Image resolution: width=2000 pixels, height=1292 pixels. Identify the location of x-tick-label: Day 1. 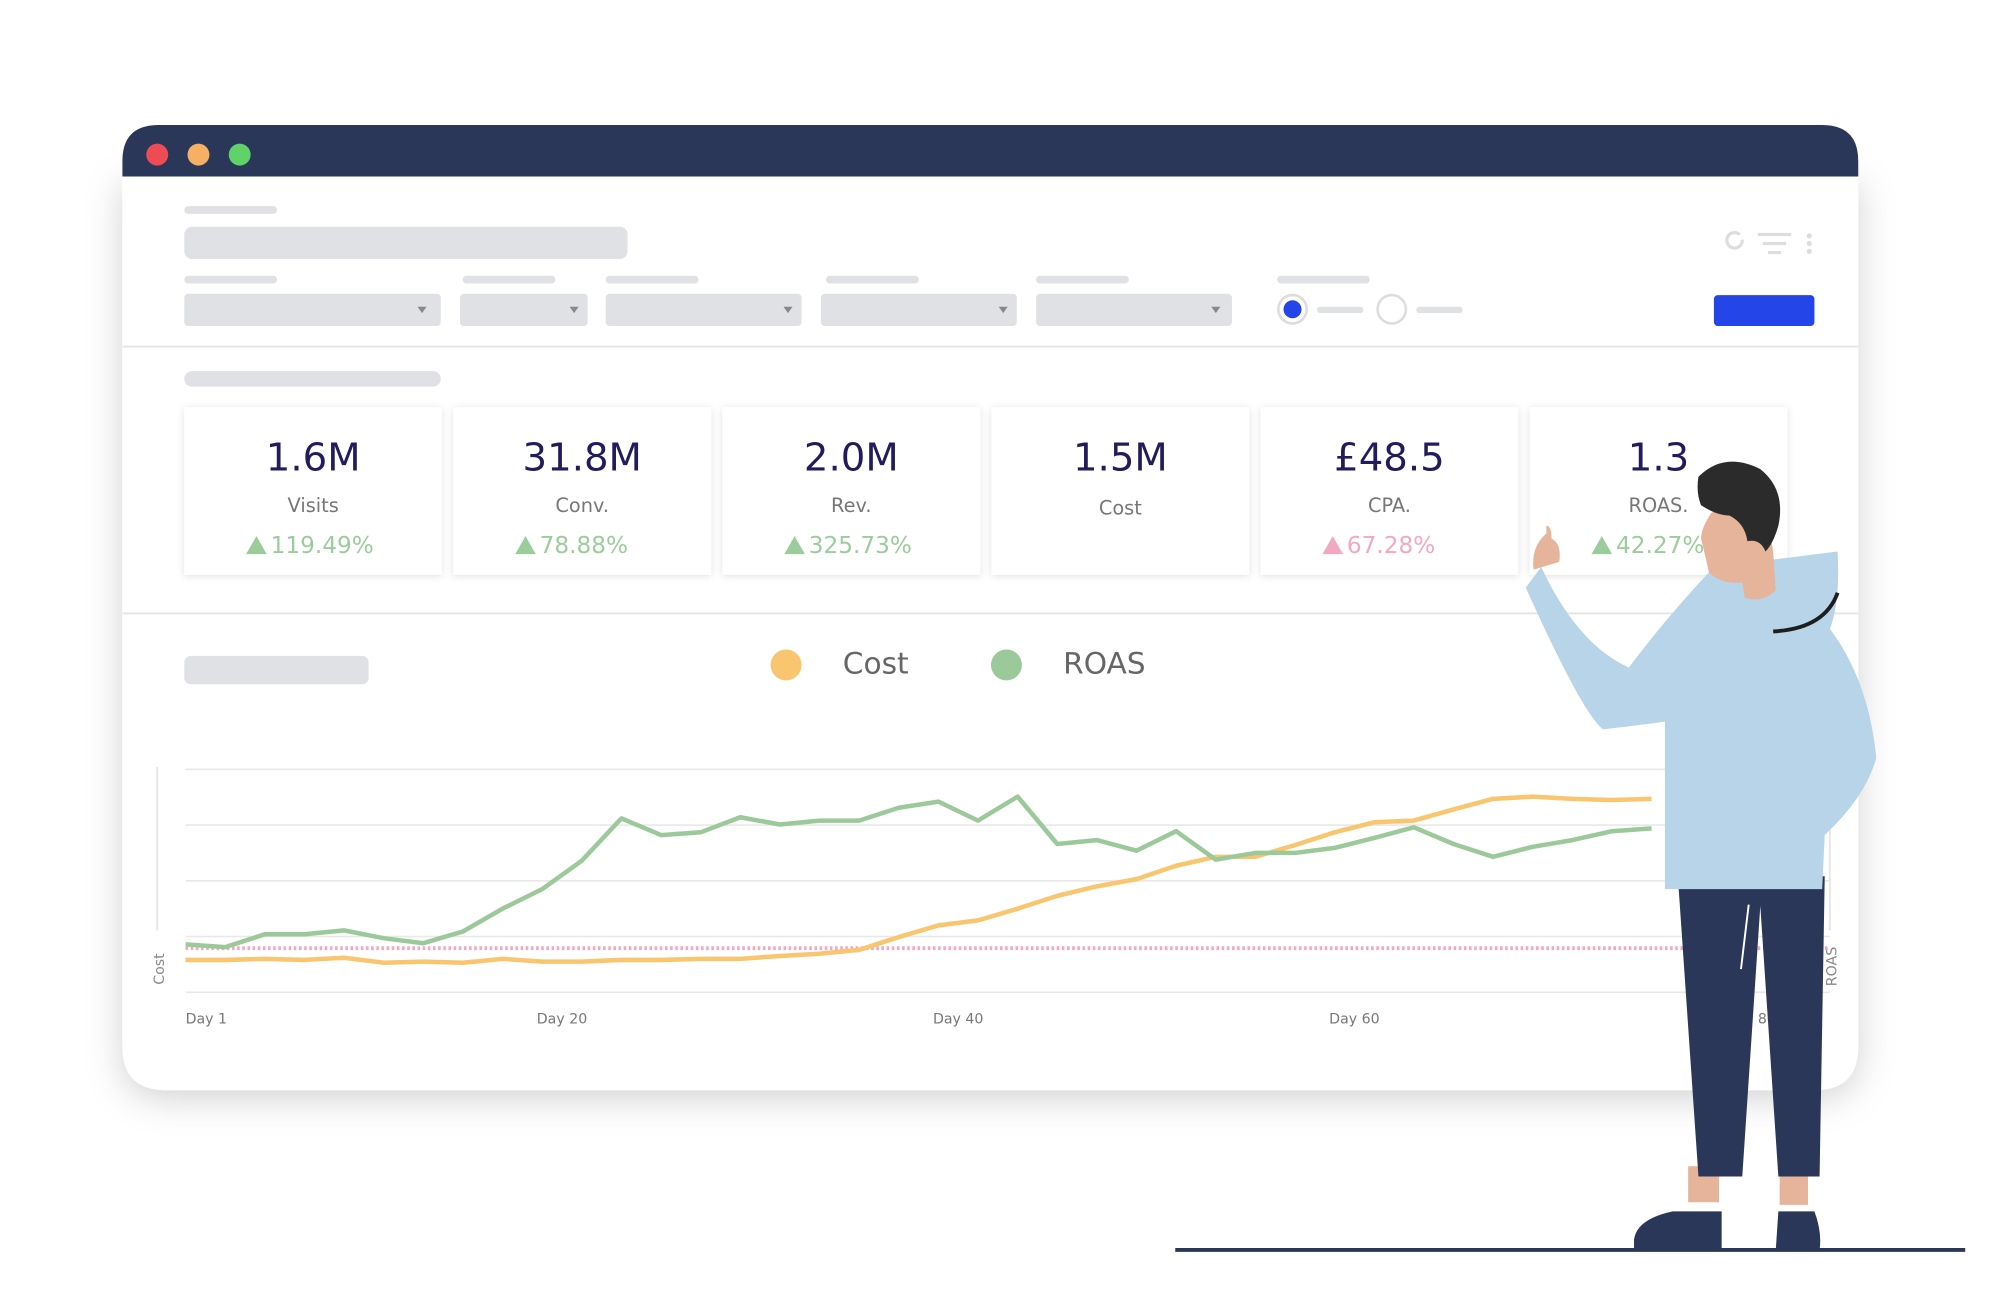
(206, 1019).